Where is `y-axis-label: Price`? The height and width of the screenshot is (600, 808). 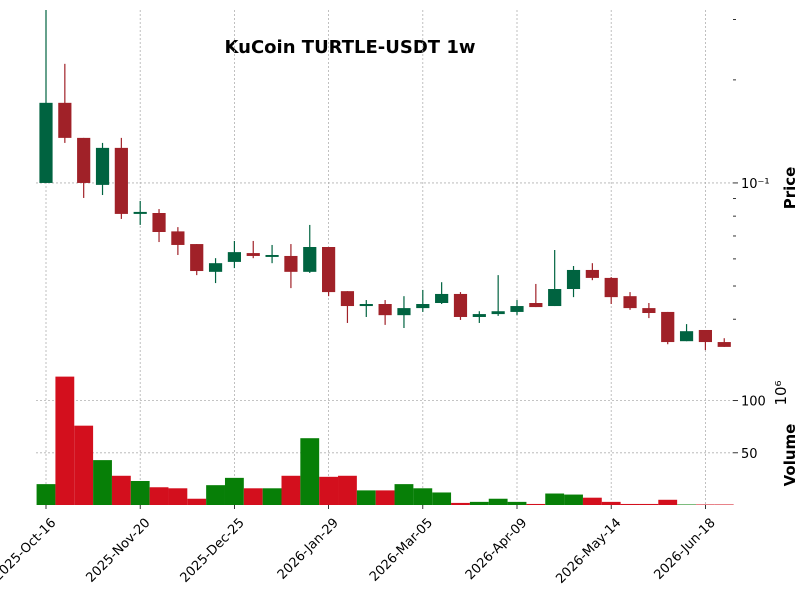
y-axis-label: Price is located at coordinates (790, 188).